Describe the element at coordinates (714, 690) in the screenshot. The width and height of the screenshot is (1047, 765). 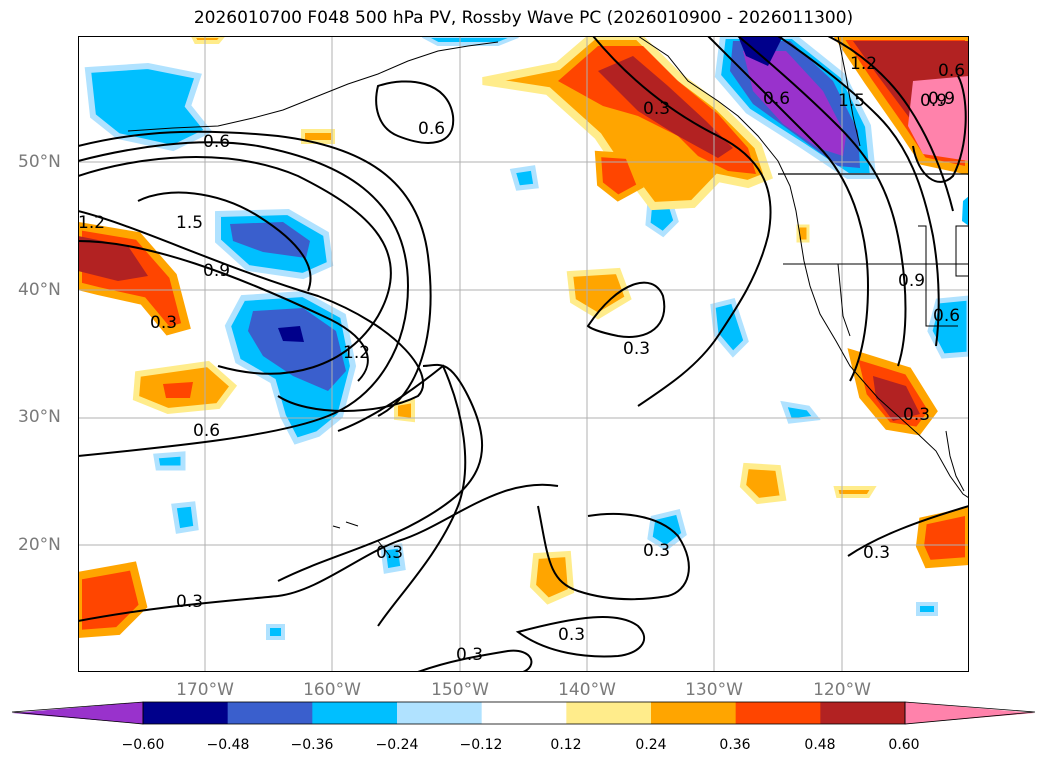
I see `lon-tick: 130°W` at that location.